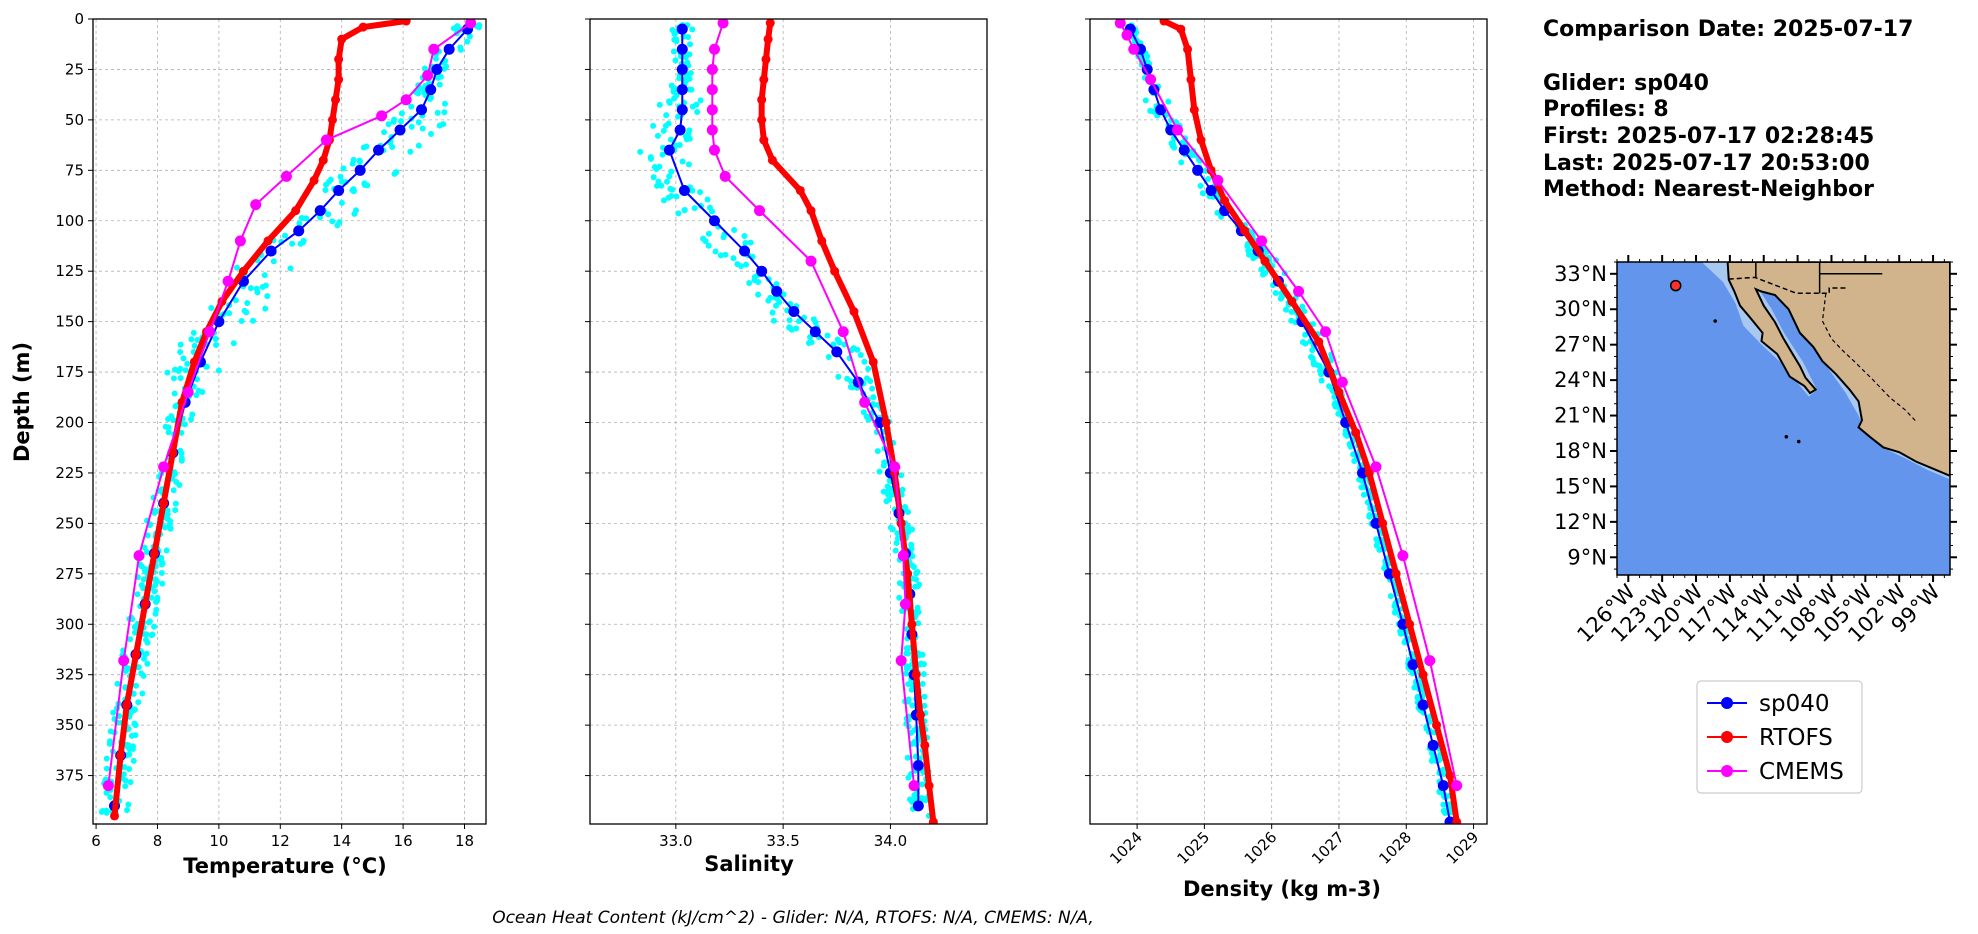 Image resolution: width=1978 pixels, height=934 pixels. I want to click on y-tick-label: 25, so click(74, 69).